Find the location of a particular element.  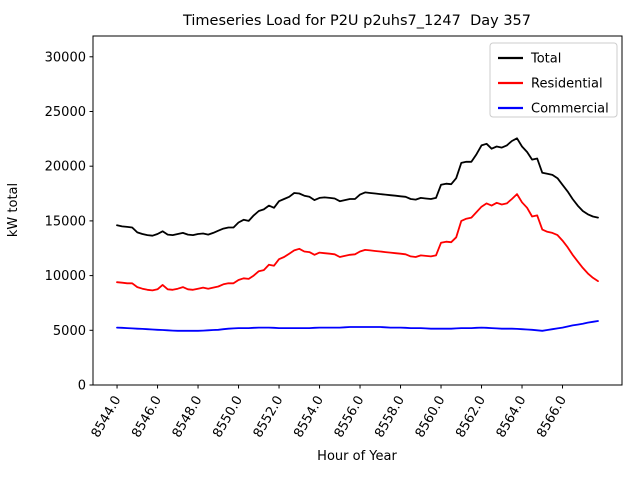

x-tick-label: 8552.0 is located at coordinates (269, 417).